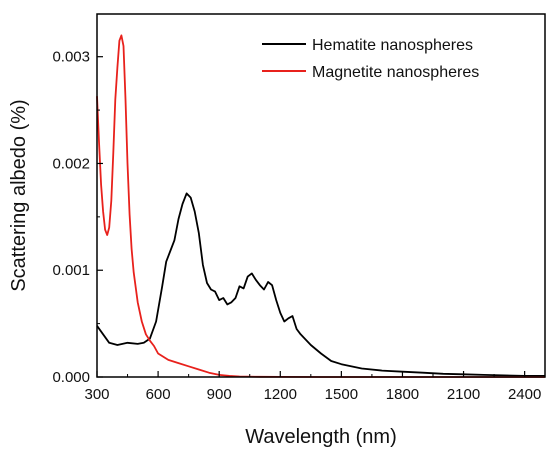 The height and width of the screenshot is (453, 550). I want to click on y-axis-title: Scattering albedo (%), so click(19, 195).